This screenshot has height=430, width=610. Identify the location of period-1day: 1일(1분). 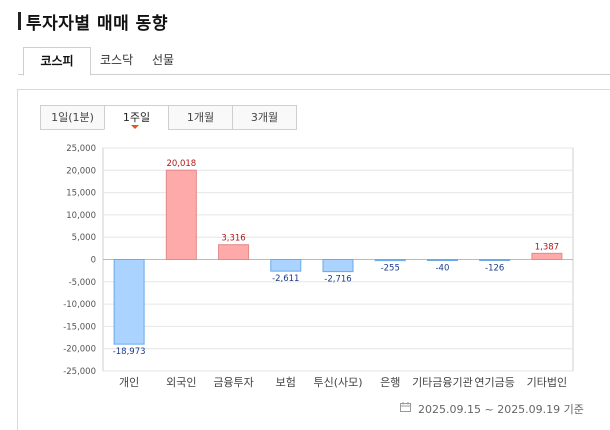
(72, 117).